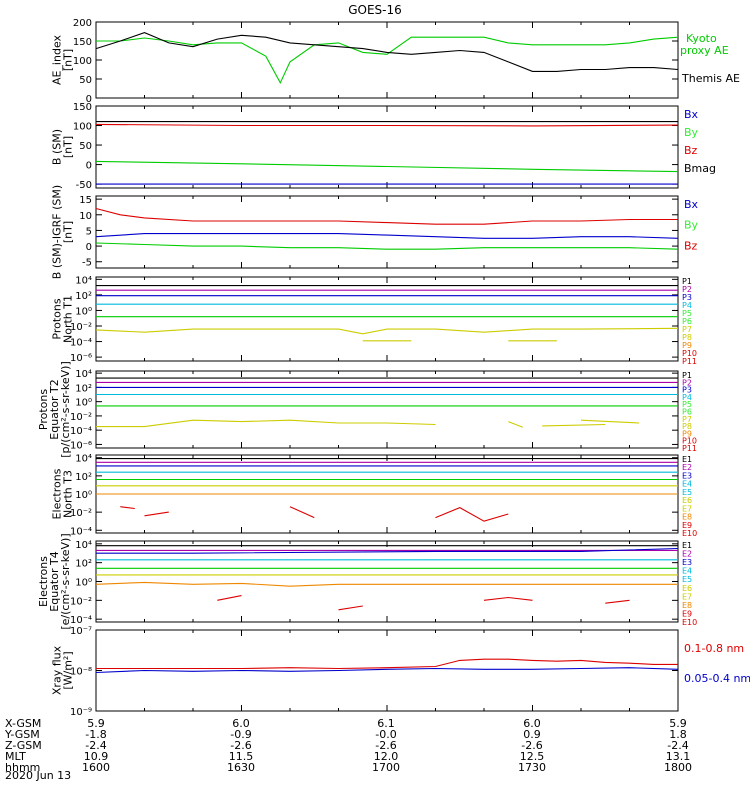 Image resolution: width=750 pixels, height=800 pixels. Describe the element at coordinates (532, 756) in the screenshot. I see `orbit-cell: 12.5` at that location.